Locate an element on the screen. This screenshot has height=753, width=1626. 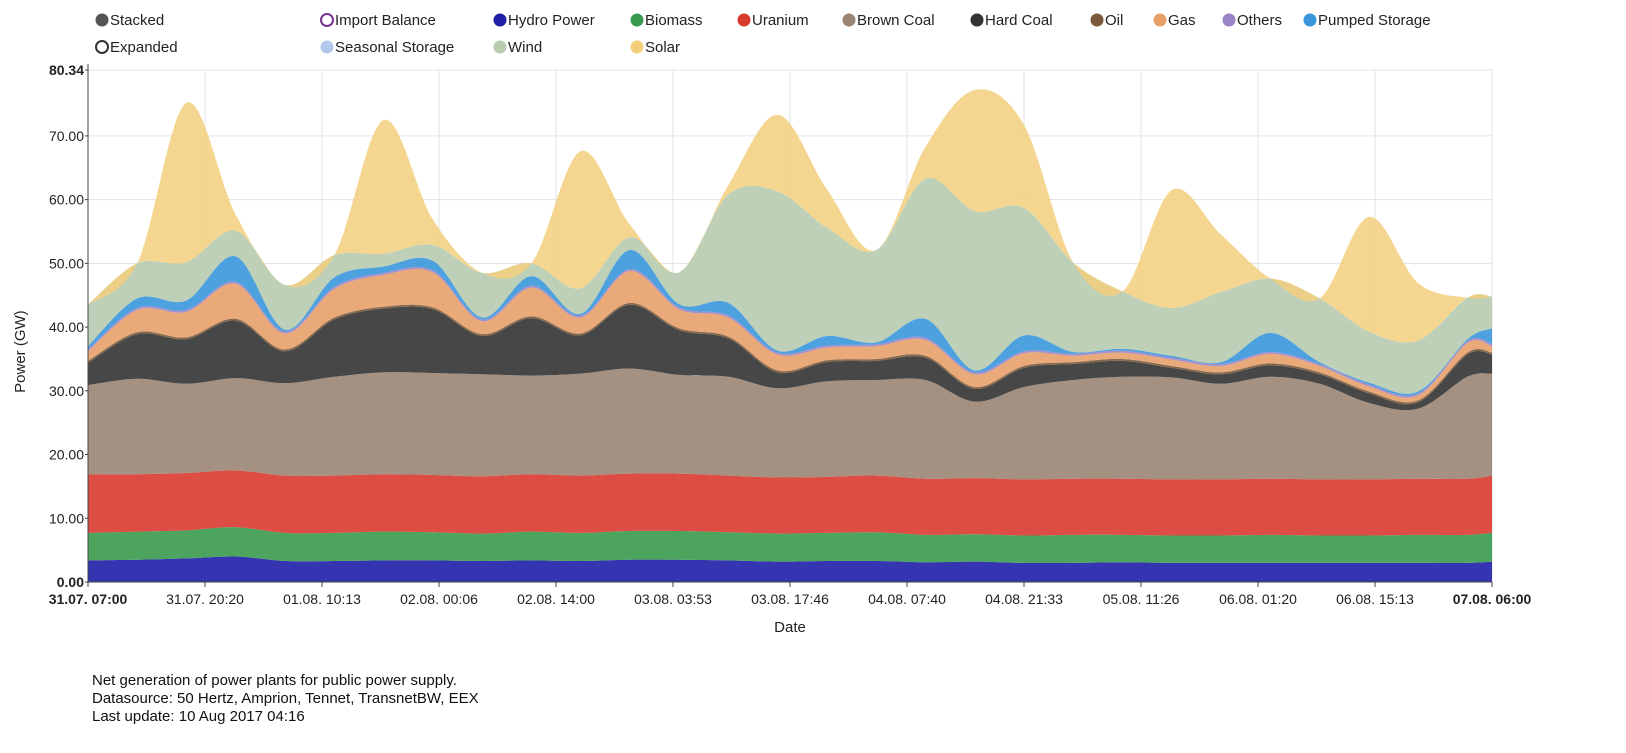
x-tick-label: 04.08. 07:40 is located at coordinates (907, 599).